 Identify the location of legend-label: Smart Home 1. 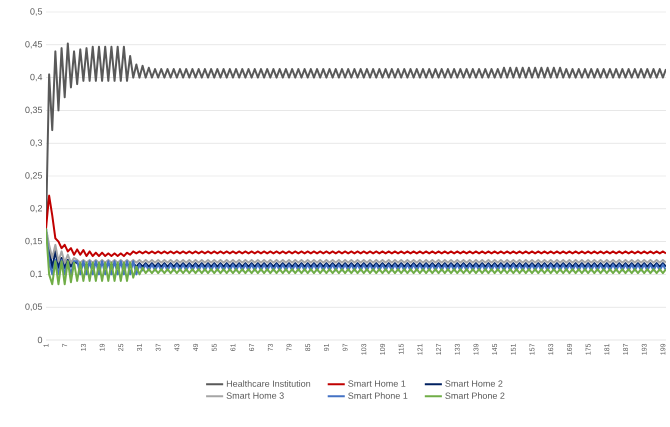
(377, 383).